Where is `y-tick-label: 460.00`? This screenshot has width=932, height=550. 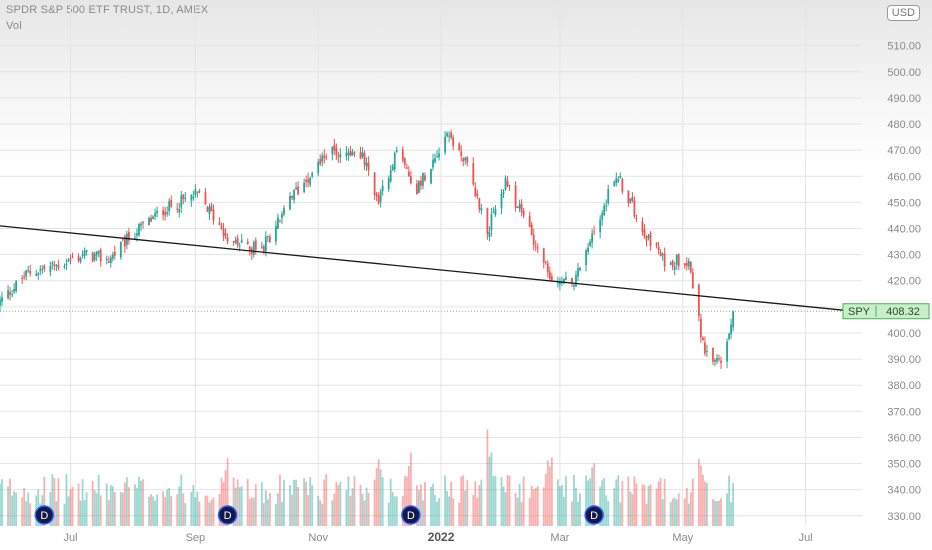
y-tick-label: 460.00 is located at coordinates (904, 177).